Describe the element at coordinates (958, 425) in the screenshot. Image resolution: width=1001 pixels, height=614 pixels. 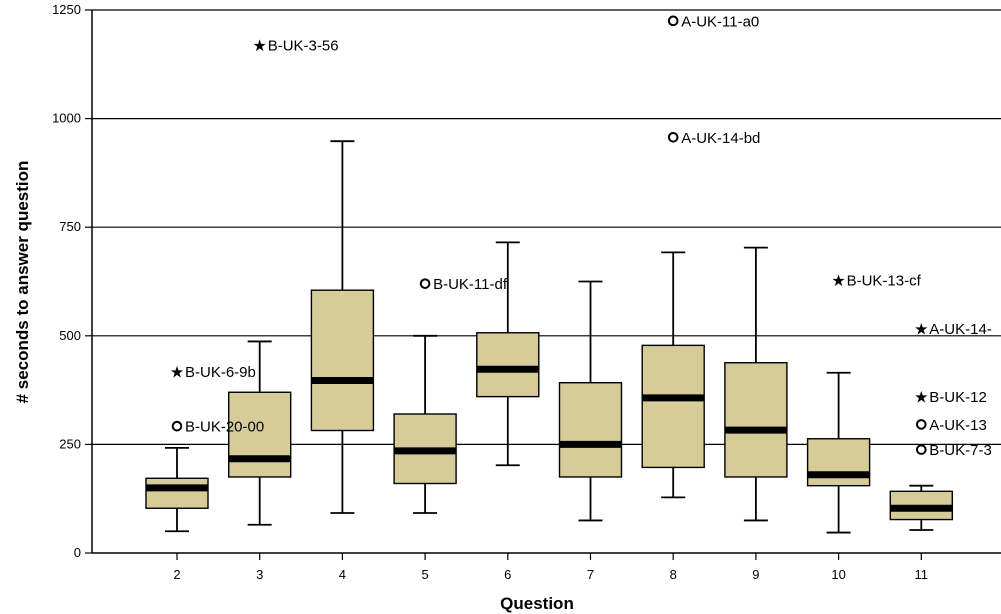
I see `outlier-label: A-UK-13` at that location.